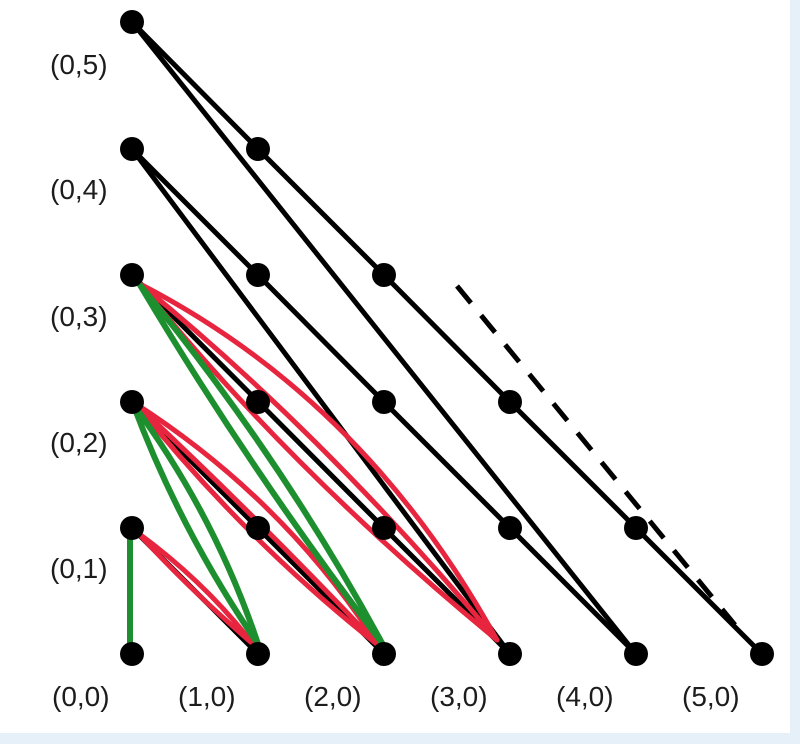 The width and height of the screenshot is (800, 744). I want to click on label-y-4: (0,4), so click(79, 189).